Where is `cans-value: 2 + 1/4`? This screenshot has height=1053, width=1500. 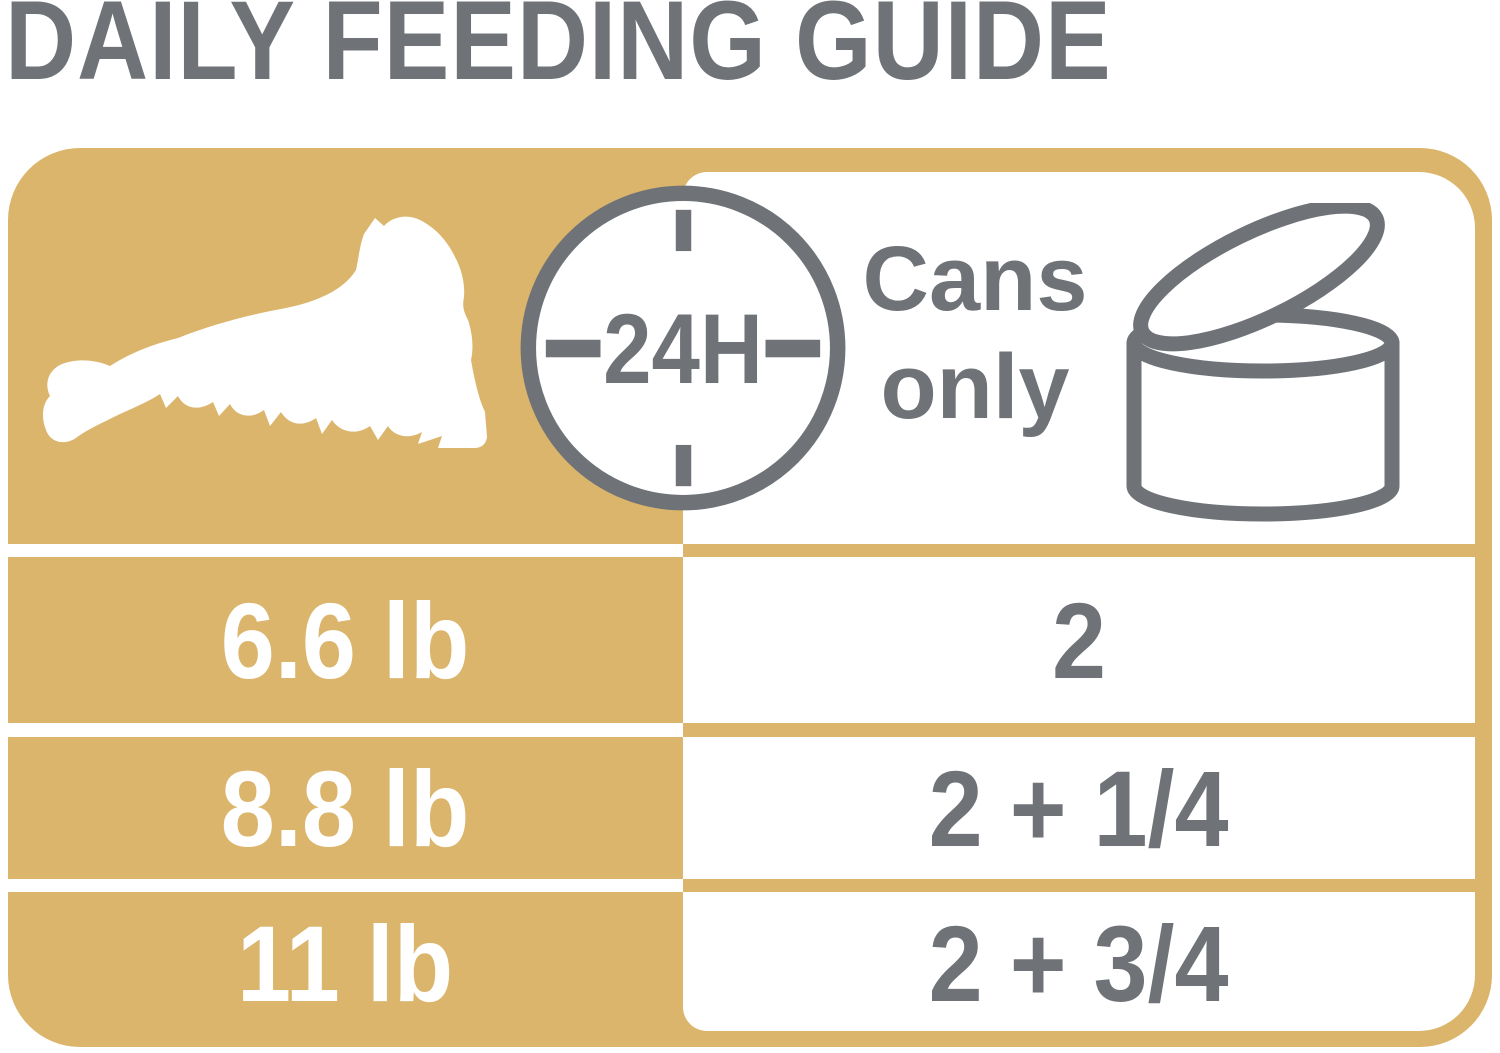 cans-value: 2 + 1/4 is located at coordinates (1079, 808).